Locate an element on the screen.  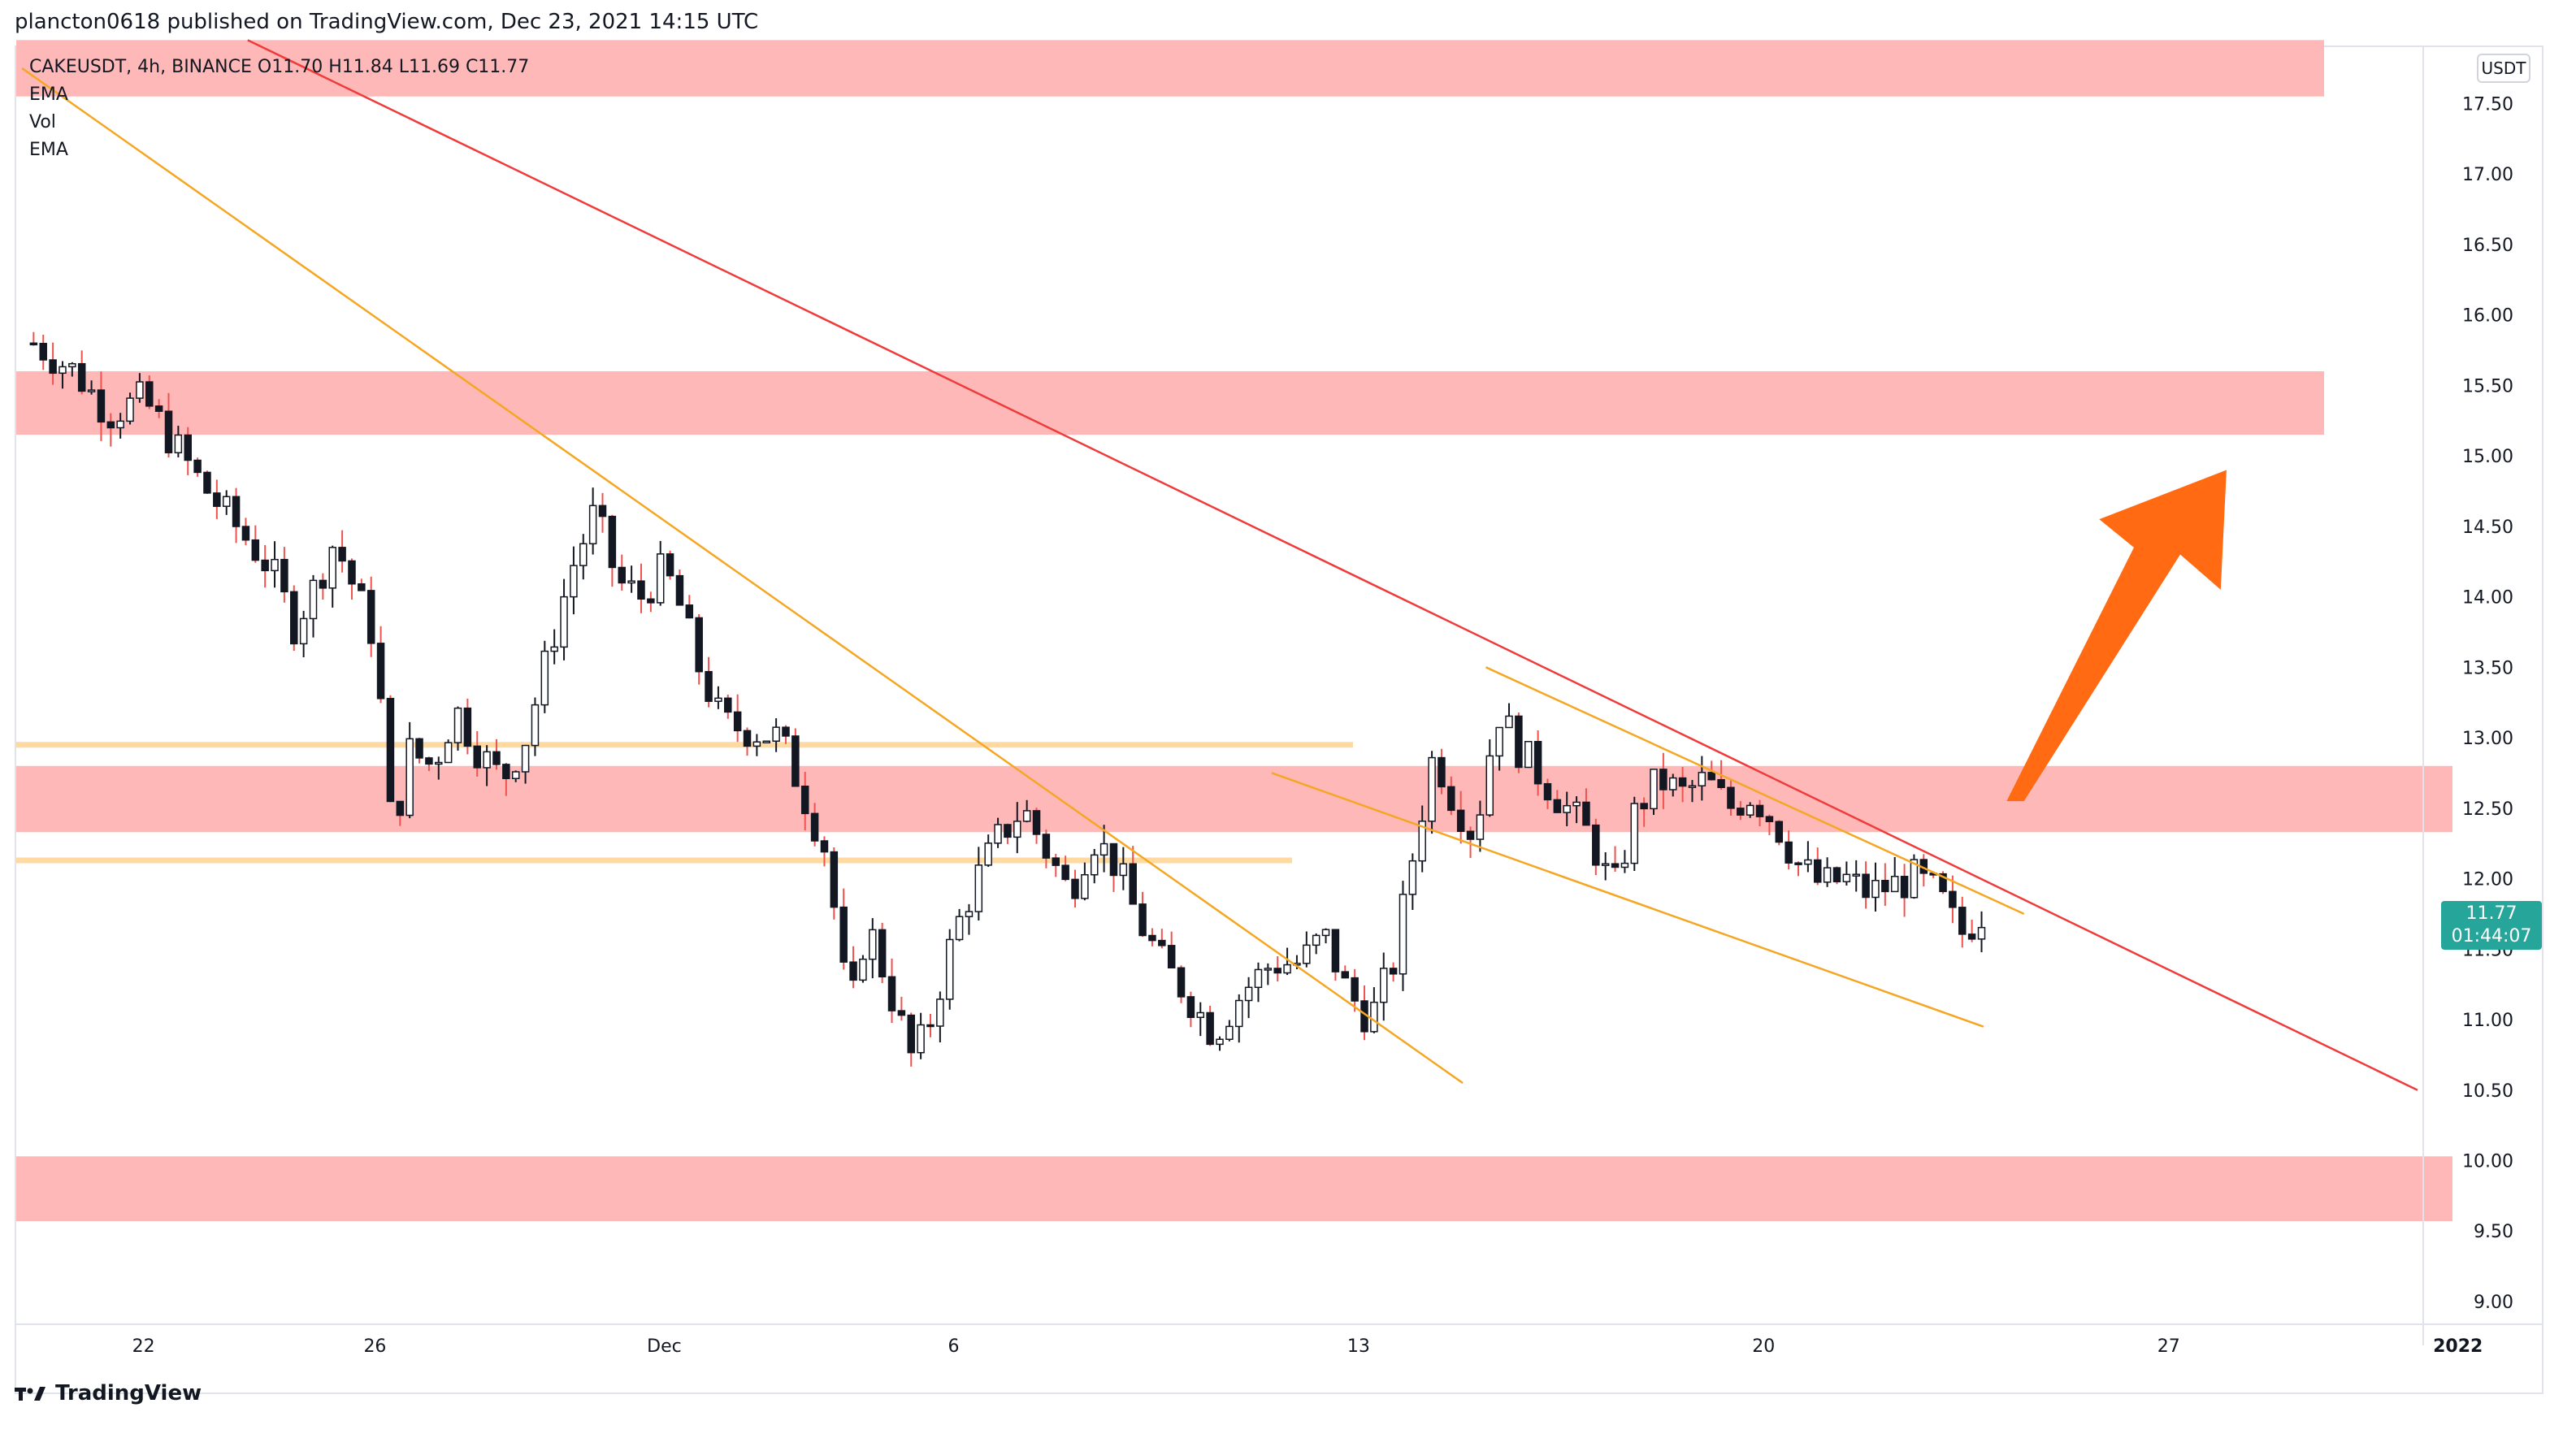
price-tick-label: 17.00 is located at coordinates (2487, 175).